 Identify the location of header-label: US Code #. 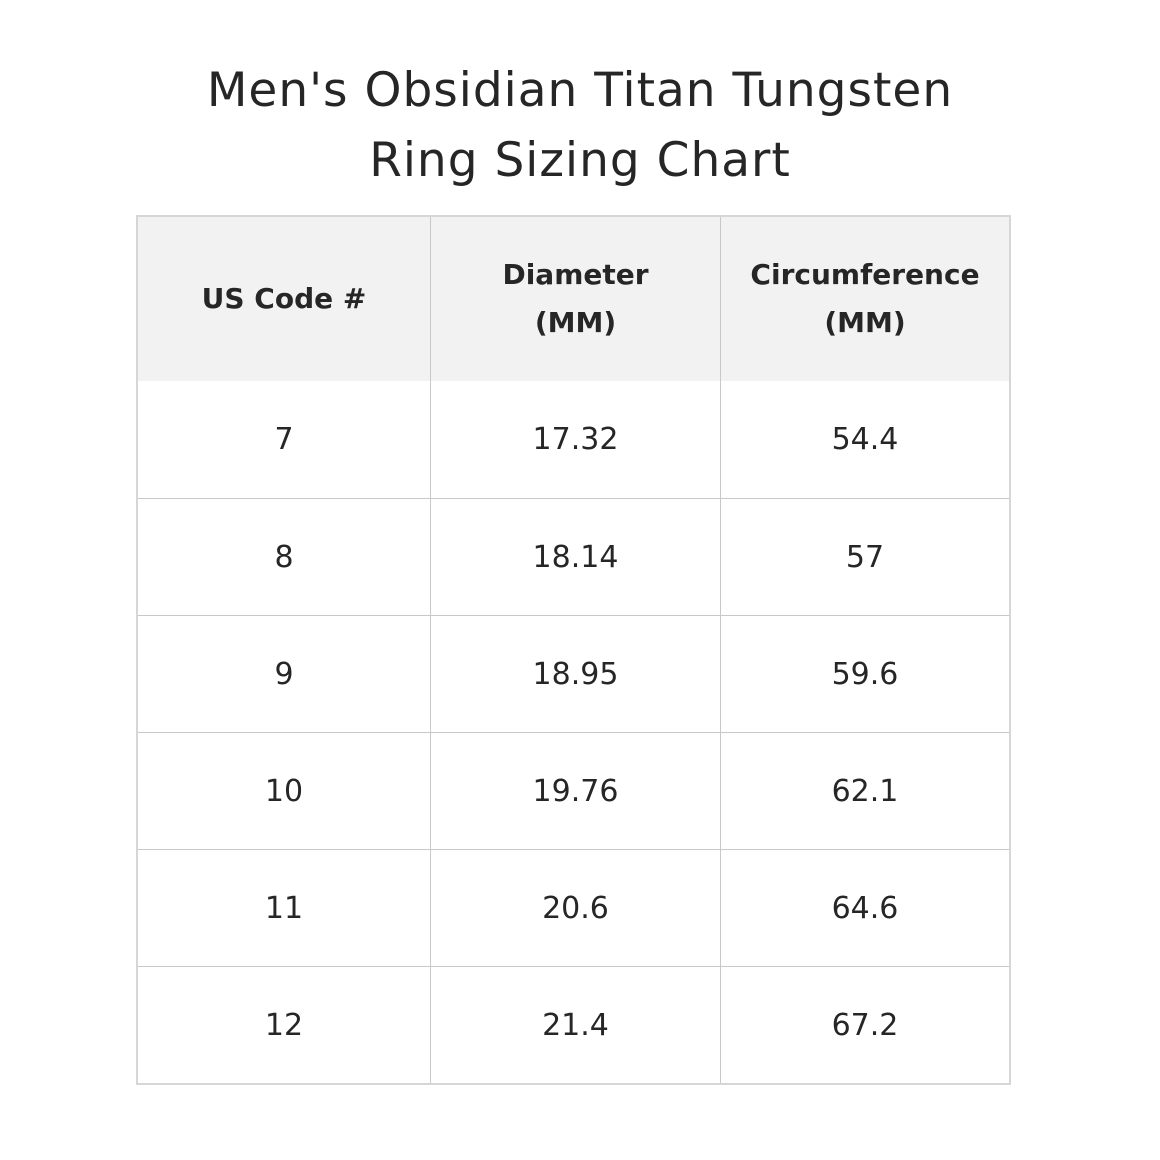
(284, 298).